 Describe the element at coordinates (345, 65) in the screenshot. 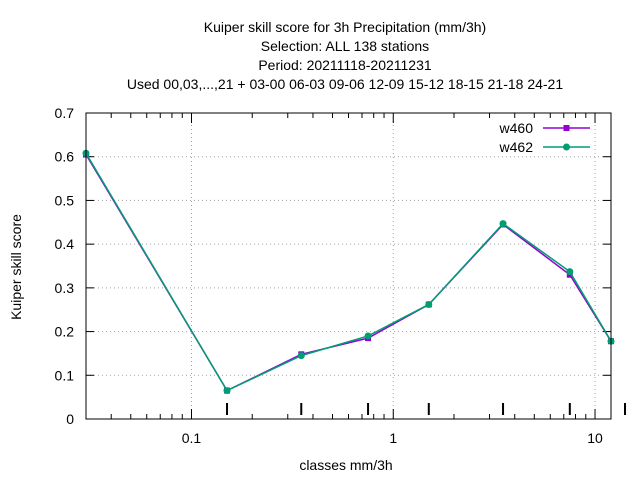

I see `title-line-3: Period: 20211118-20211231` at that location.